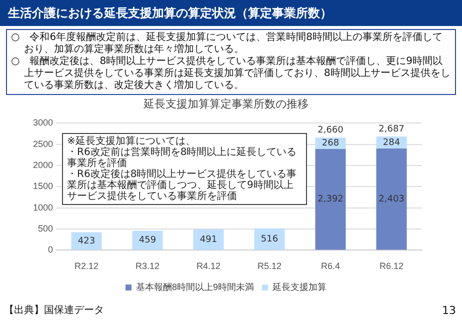 The image size is (462, 320). I want to click on text: 【出典】国保連データ, so click(54, 310).